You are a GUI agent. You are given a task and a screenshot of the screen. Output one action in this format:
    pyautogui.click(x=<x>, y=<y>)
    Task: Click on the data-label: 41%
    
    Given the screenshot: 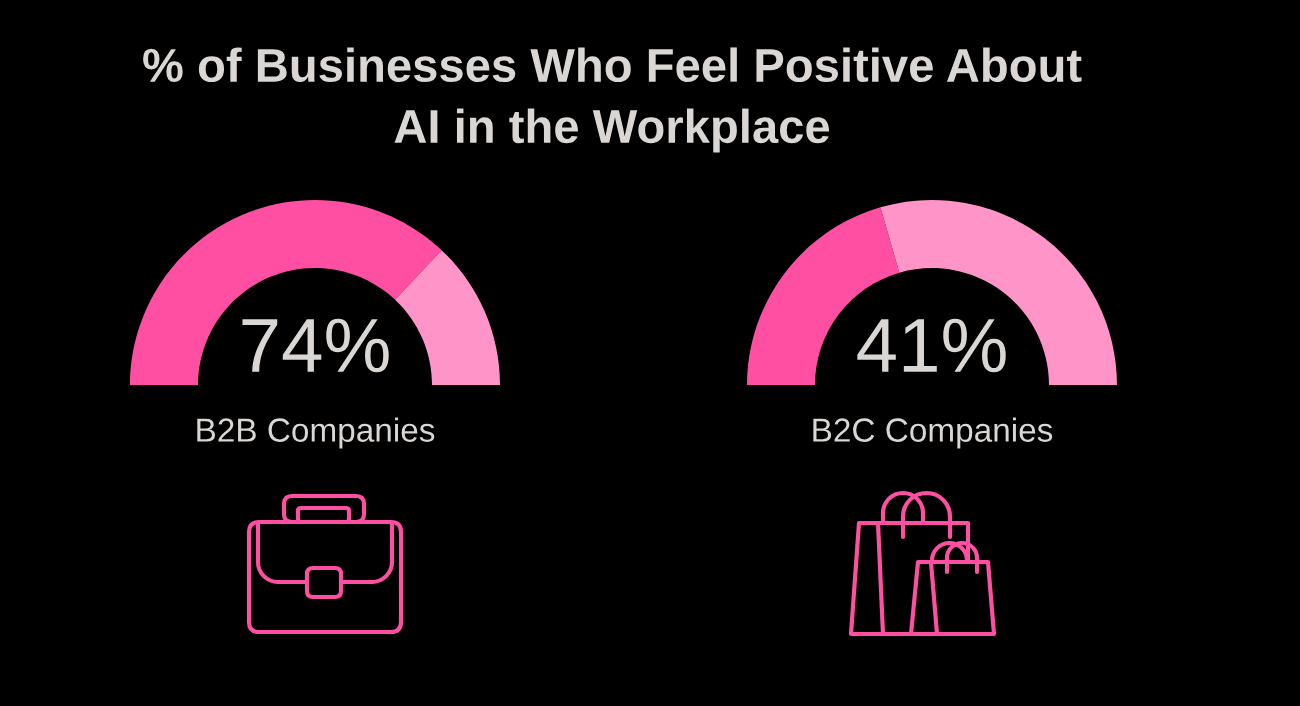 What is the action you would take?
    pyautogui.click(x=931, y=345)
    